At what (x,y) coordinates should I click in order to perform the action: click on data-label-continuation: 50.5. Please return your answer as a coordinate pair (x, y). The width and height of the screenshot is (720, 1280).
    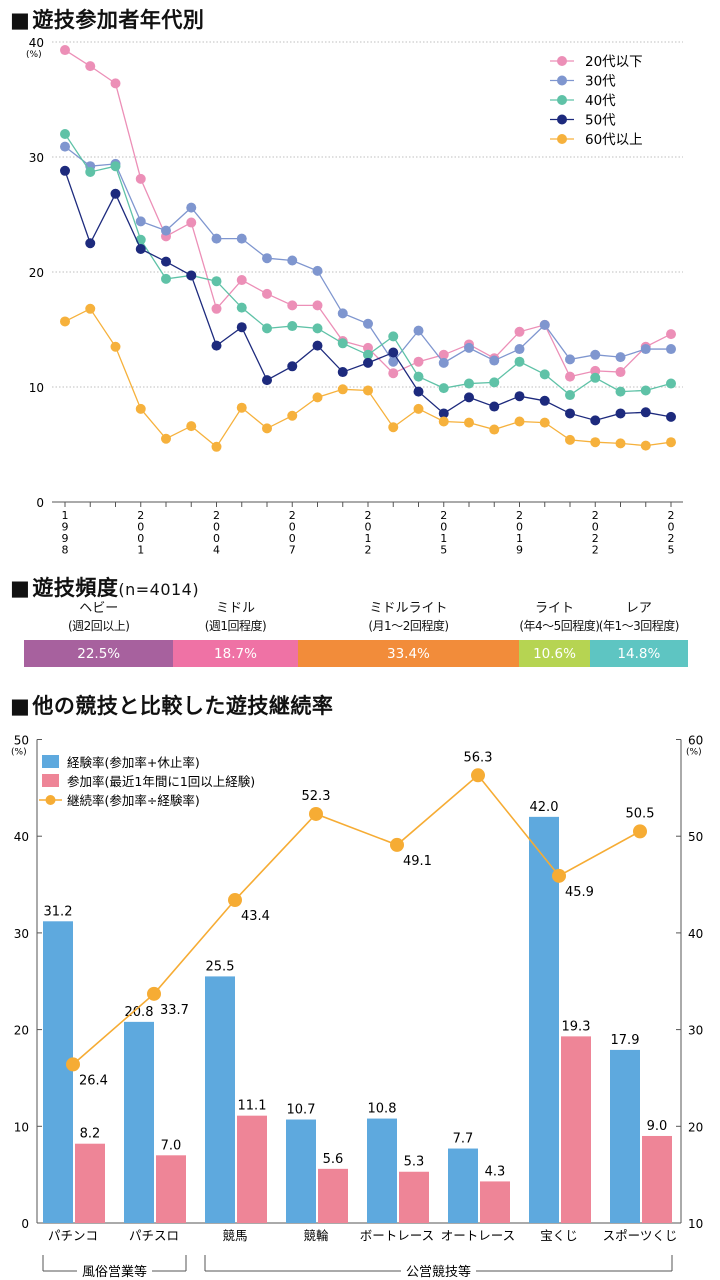
    Looking at the image, I should click on (640, 813).